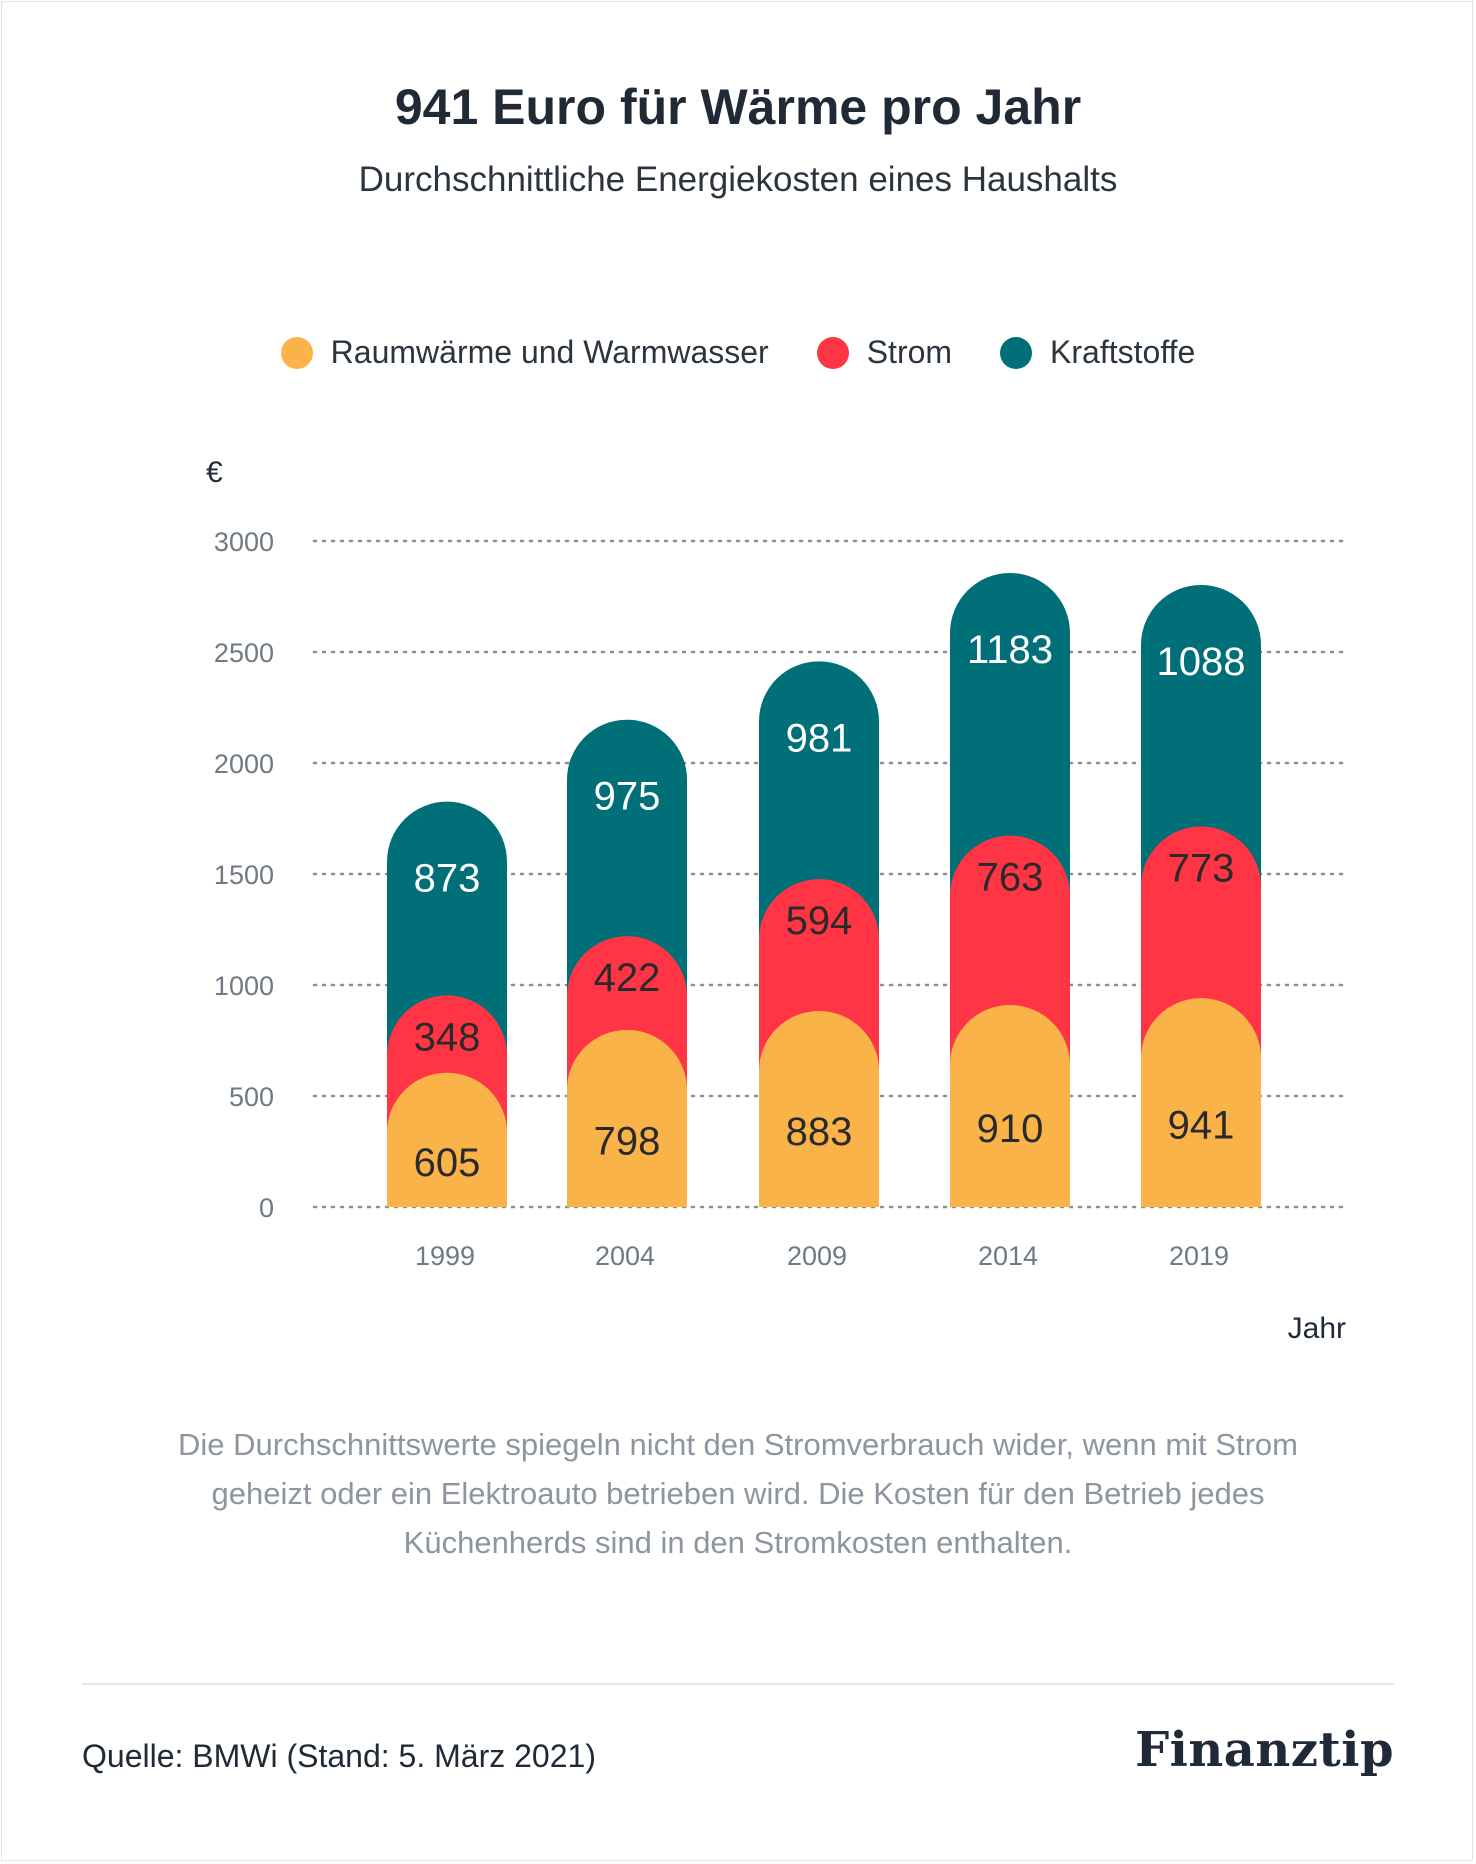  Describe the element at coordinates (627, 1141) in the screenshot. I see `bar-value-label: 798` at that location.